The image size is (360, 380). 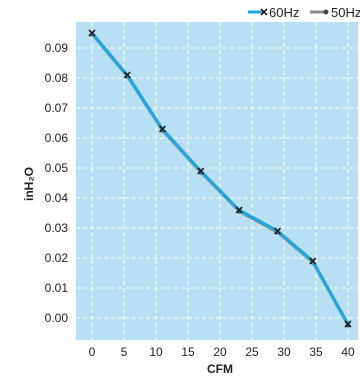 I want to click on x-tick-label: 30, so click(x=284, y=352).